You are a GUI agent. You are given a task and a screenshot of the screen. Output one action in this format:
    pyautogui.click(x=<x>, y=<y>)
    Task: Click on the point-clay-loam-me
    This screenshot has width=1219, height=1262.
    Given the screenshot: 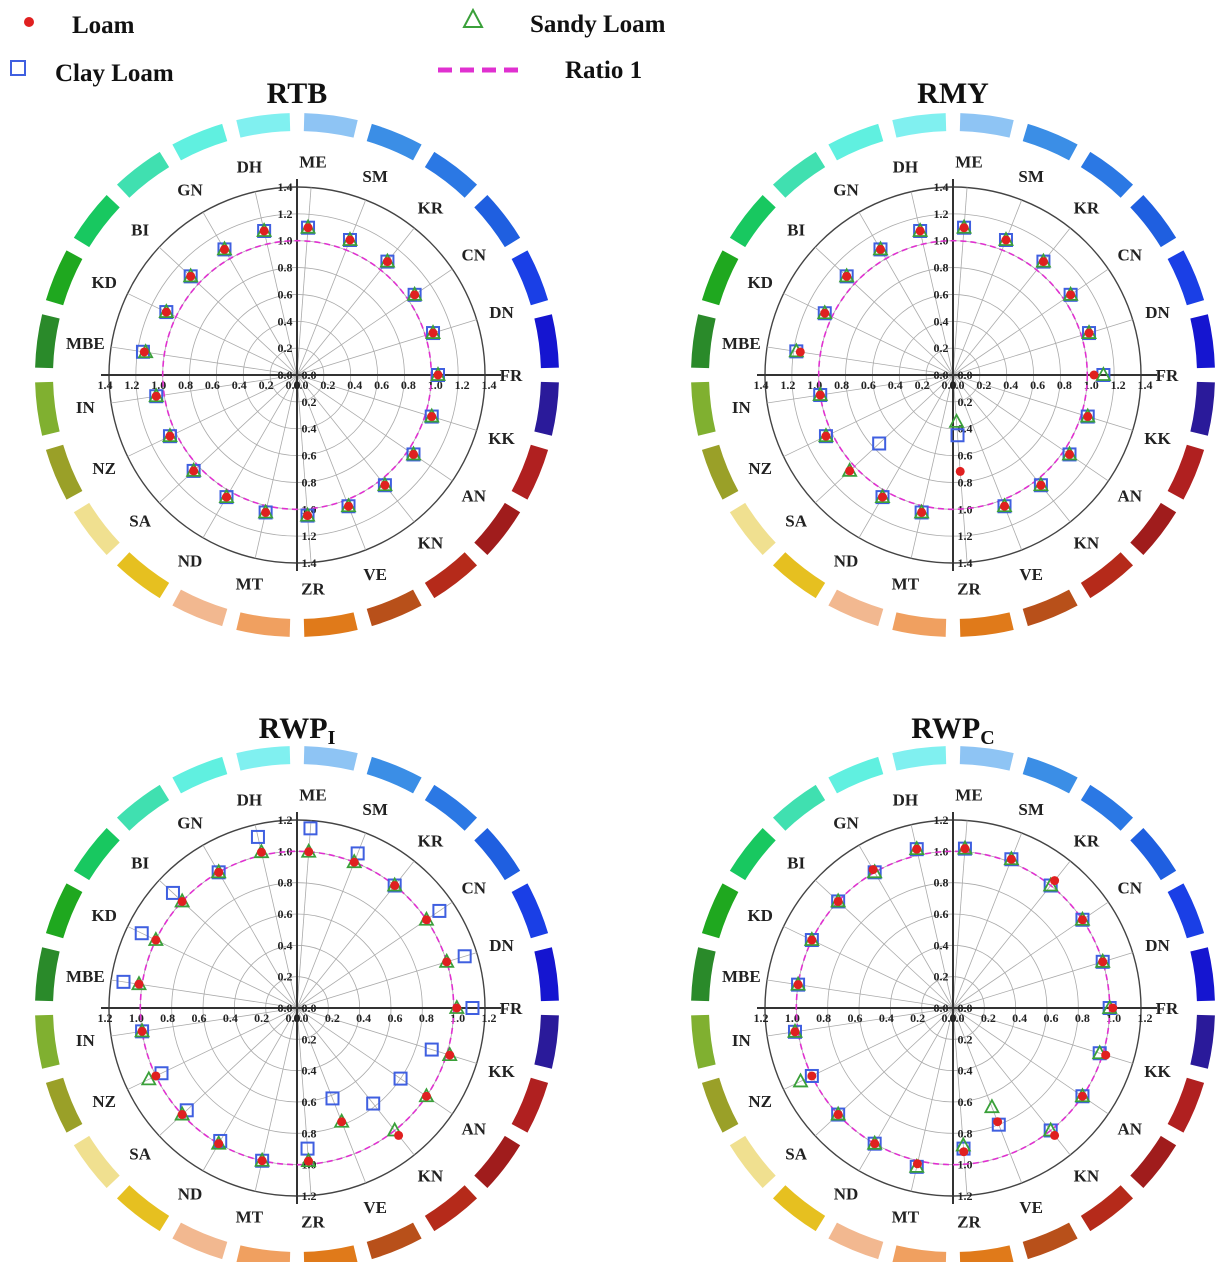 What is the action you would take?
    pyautogui.click(x=310, y=828)
    